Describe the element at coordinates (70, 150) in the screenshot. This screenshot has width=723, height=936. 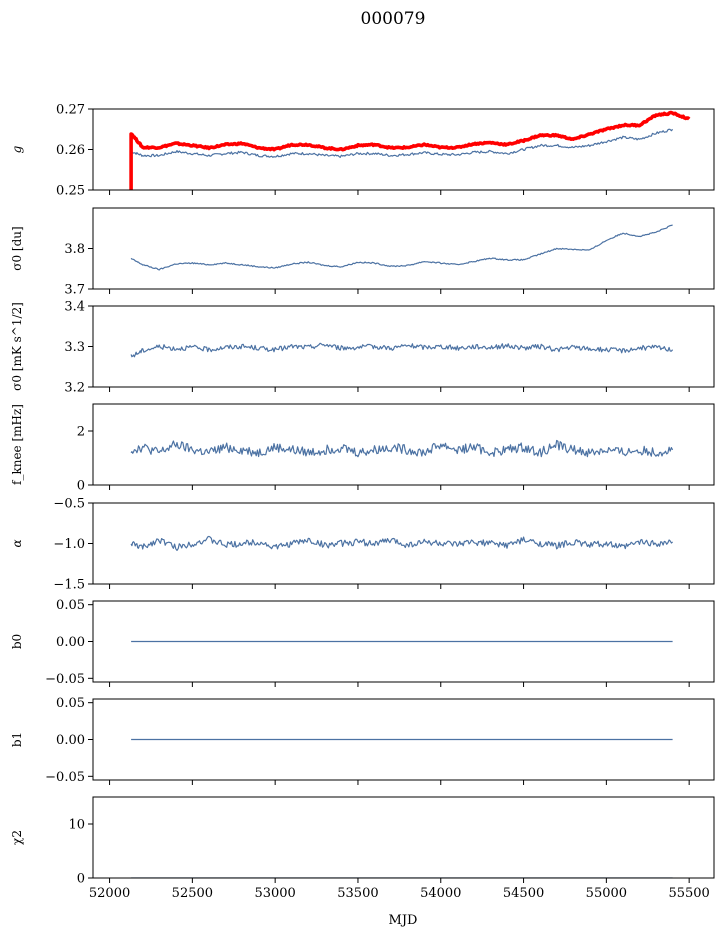
I see `y-tick-label: 0.26` at that location.